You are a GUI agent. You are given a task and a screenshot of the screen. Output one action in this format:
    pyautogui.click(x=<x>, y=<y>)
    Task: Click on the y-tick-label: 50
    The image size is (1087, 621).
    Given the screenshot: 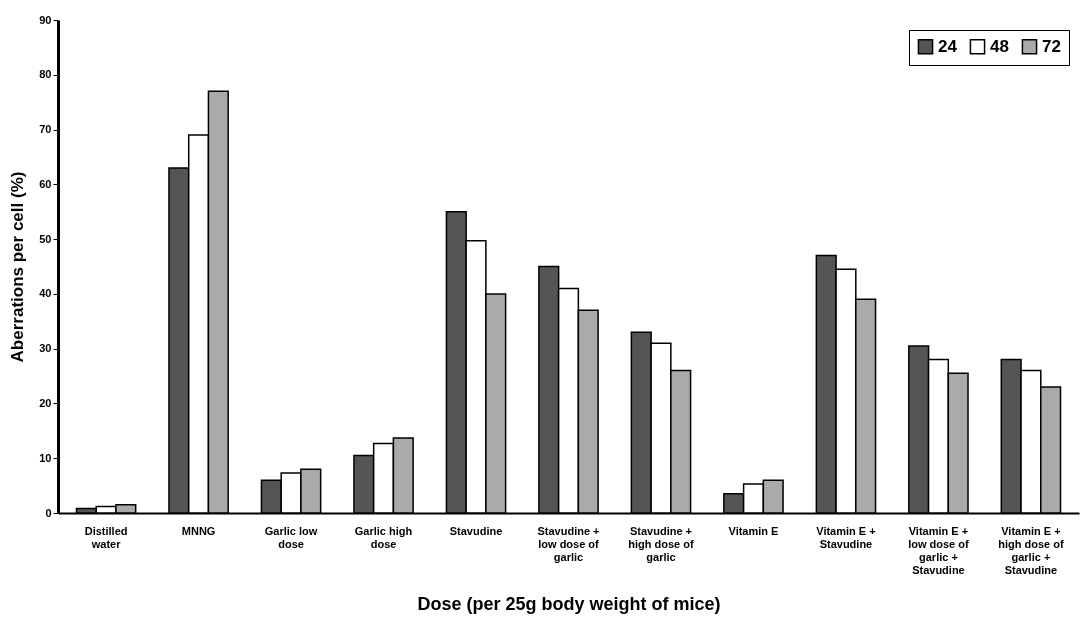 What is the action you would take?
    pyautogui.click(x=45, y=238)
    